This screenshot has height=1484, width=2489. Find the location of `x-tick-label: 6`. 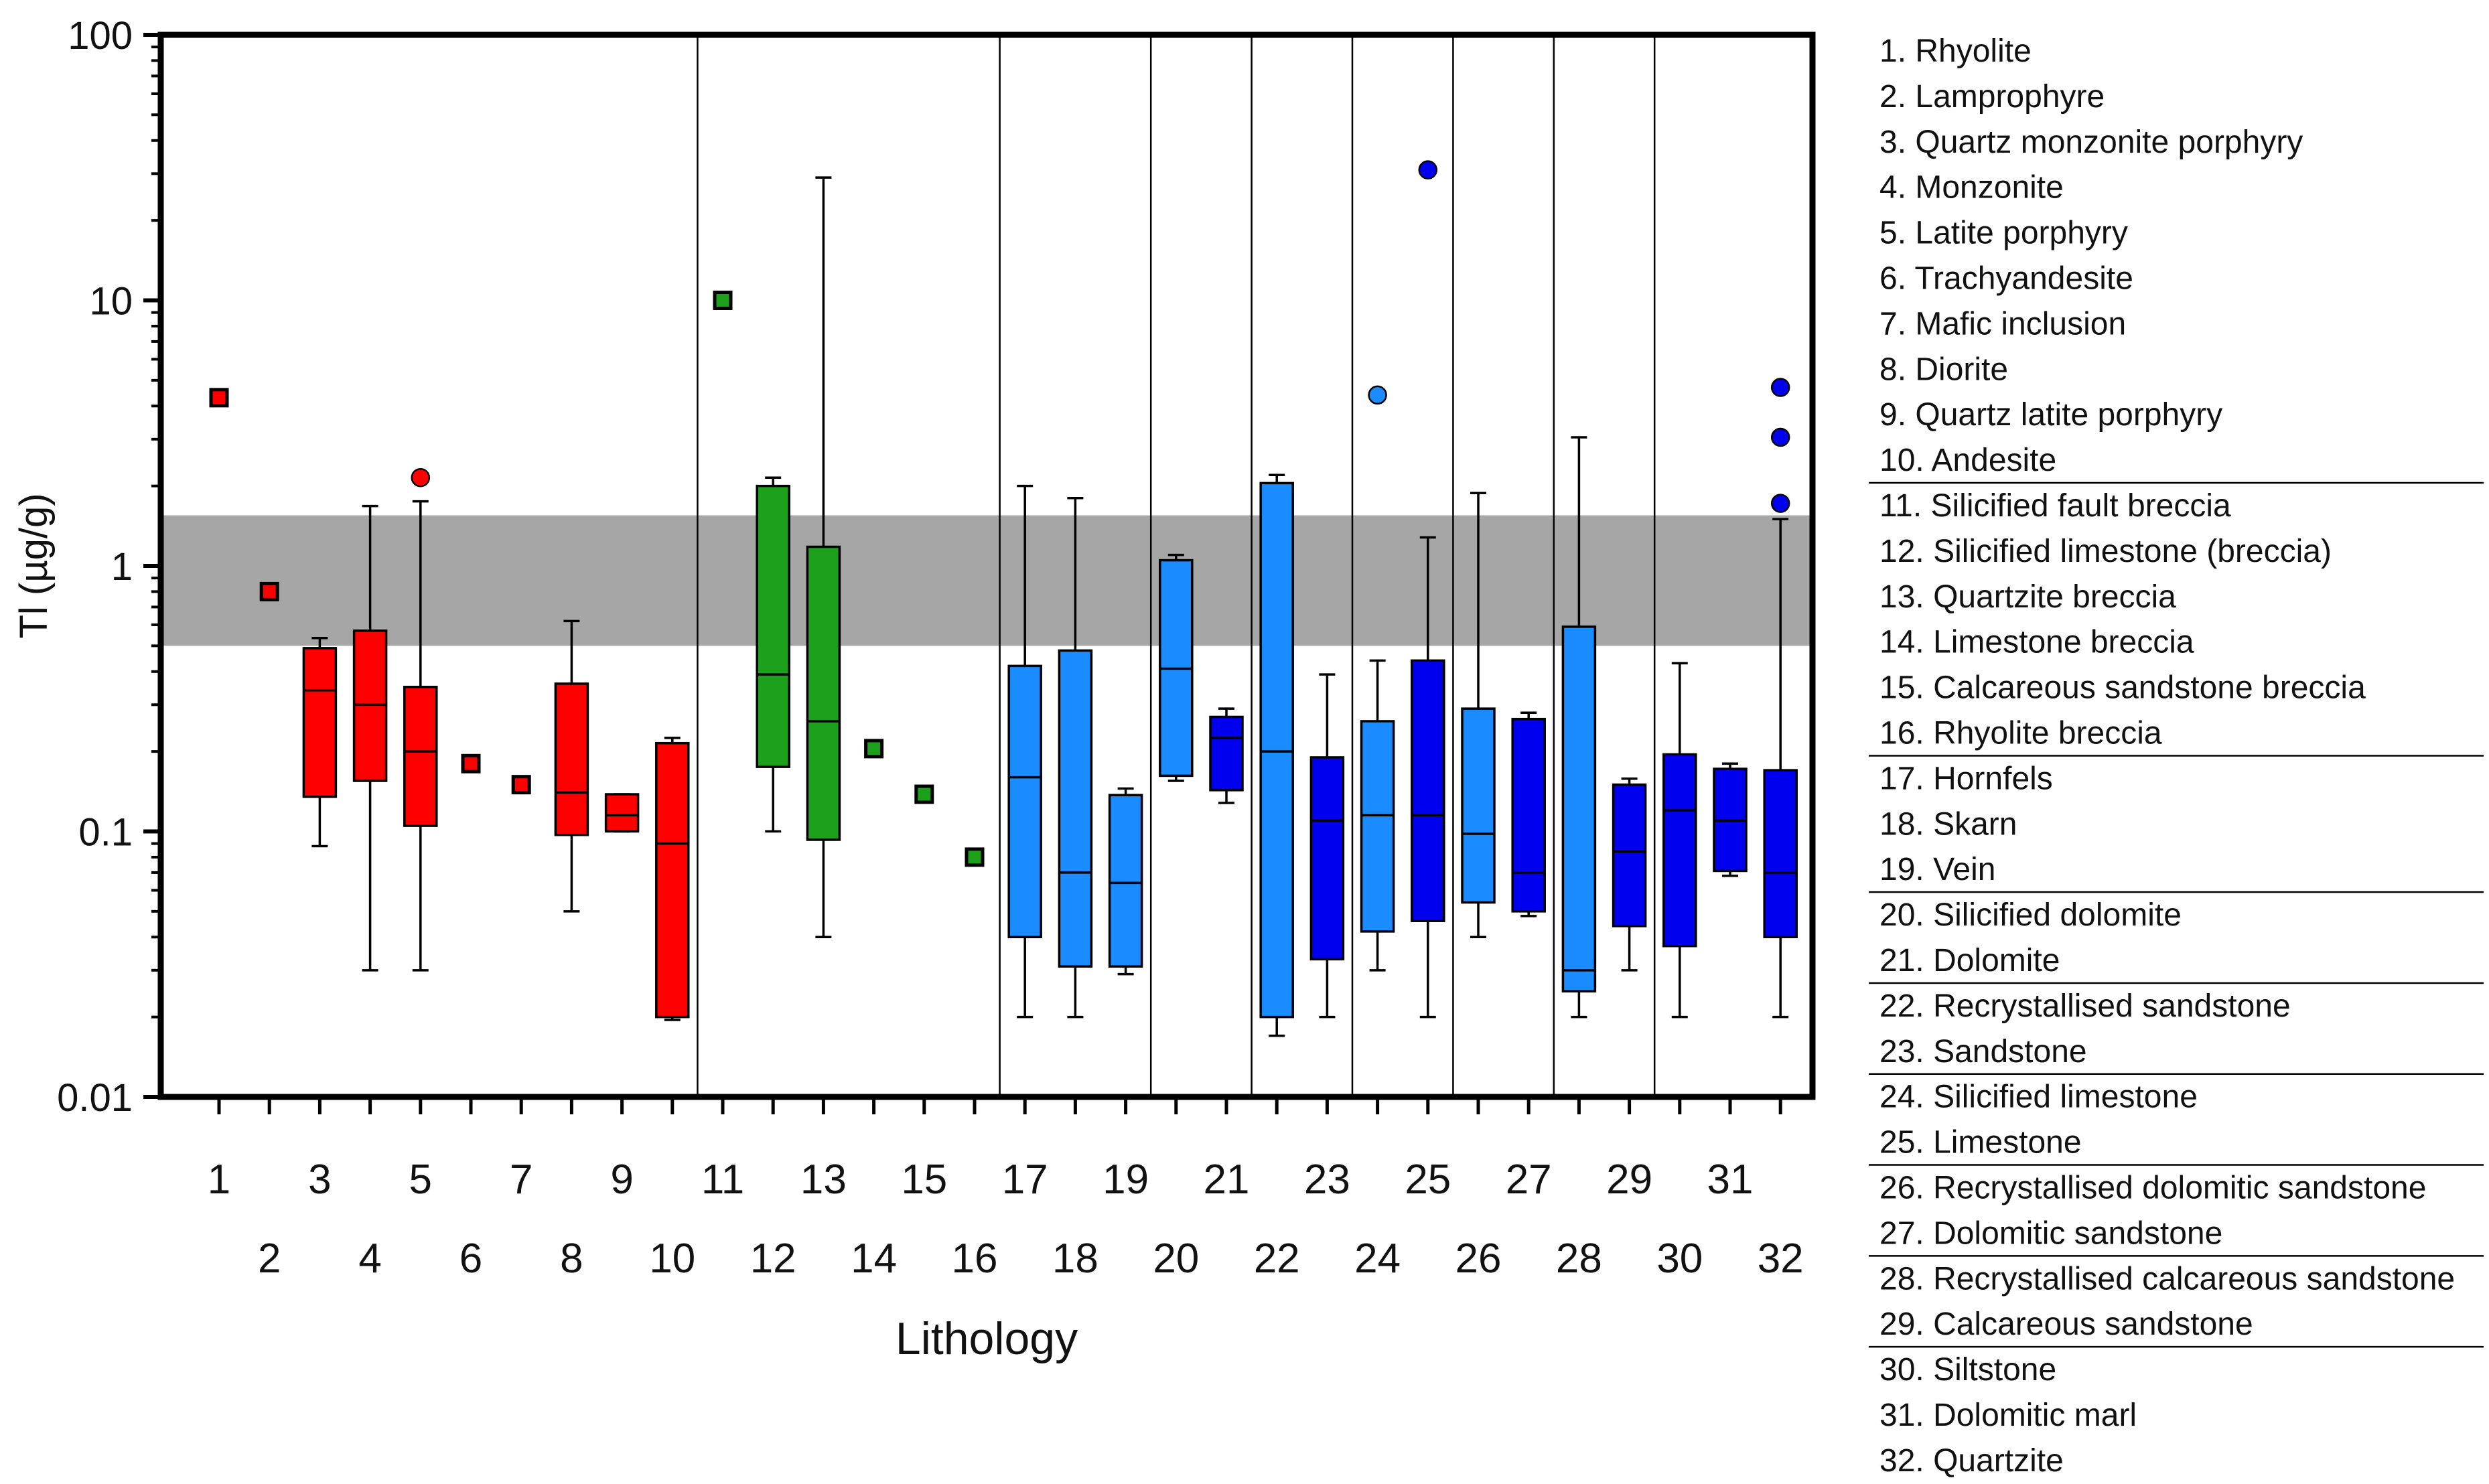

x-tick-label: 6 is located at coordinates (470, 1259).